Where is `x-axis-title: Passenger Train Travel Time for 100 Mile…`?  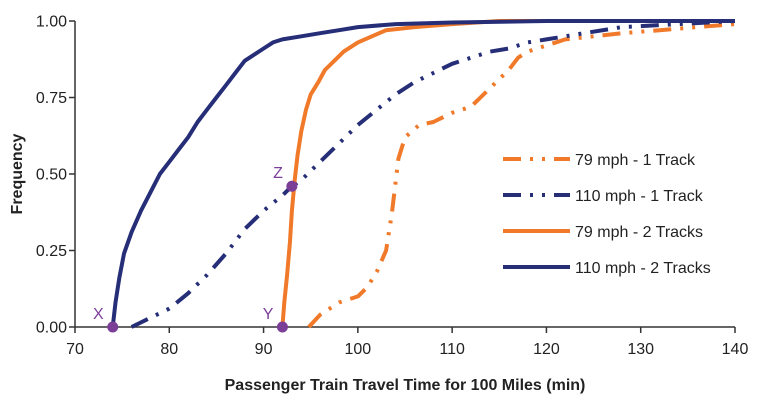 x-axis-title: Passenger Train Travel Time for 100 Mile… is located at coordinates (405, 385).